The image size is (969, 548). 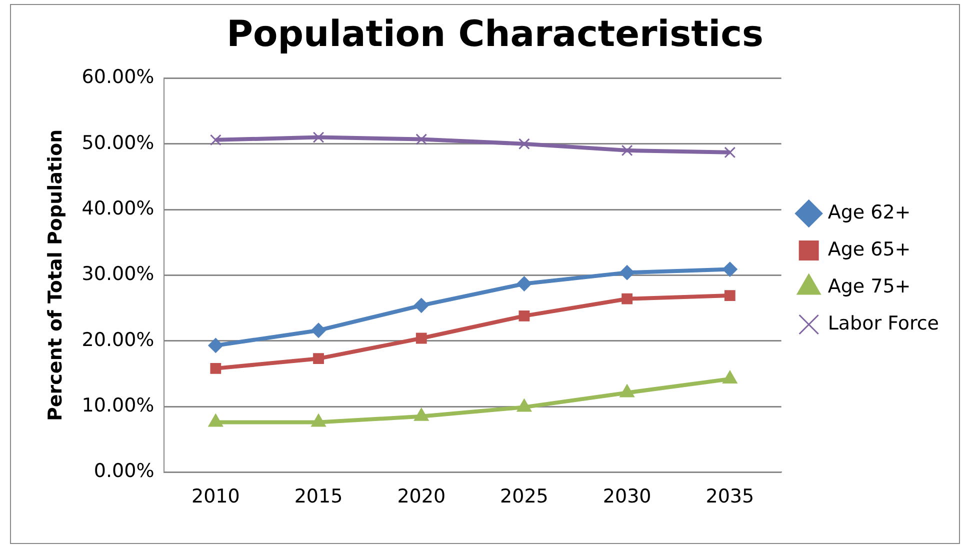 What do you see at coordinates (118, 208) in the screenshot?
I see `y-tick-label: 40.00%` at bounding box center [118, 208].